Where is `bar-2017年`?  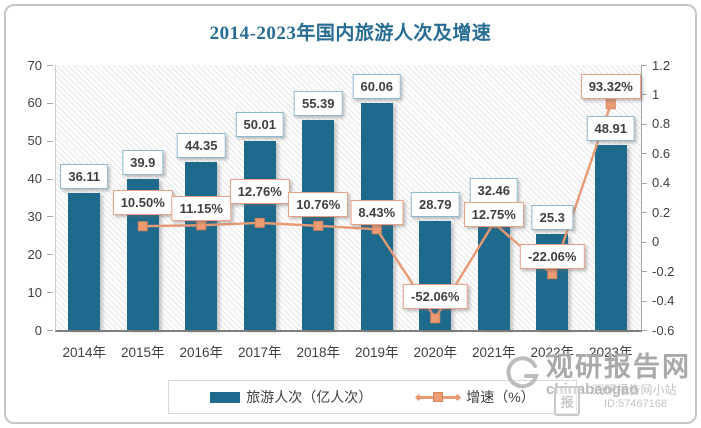 bar-2017年 is located at coordinates (259, 235).